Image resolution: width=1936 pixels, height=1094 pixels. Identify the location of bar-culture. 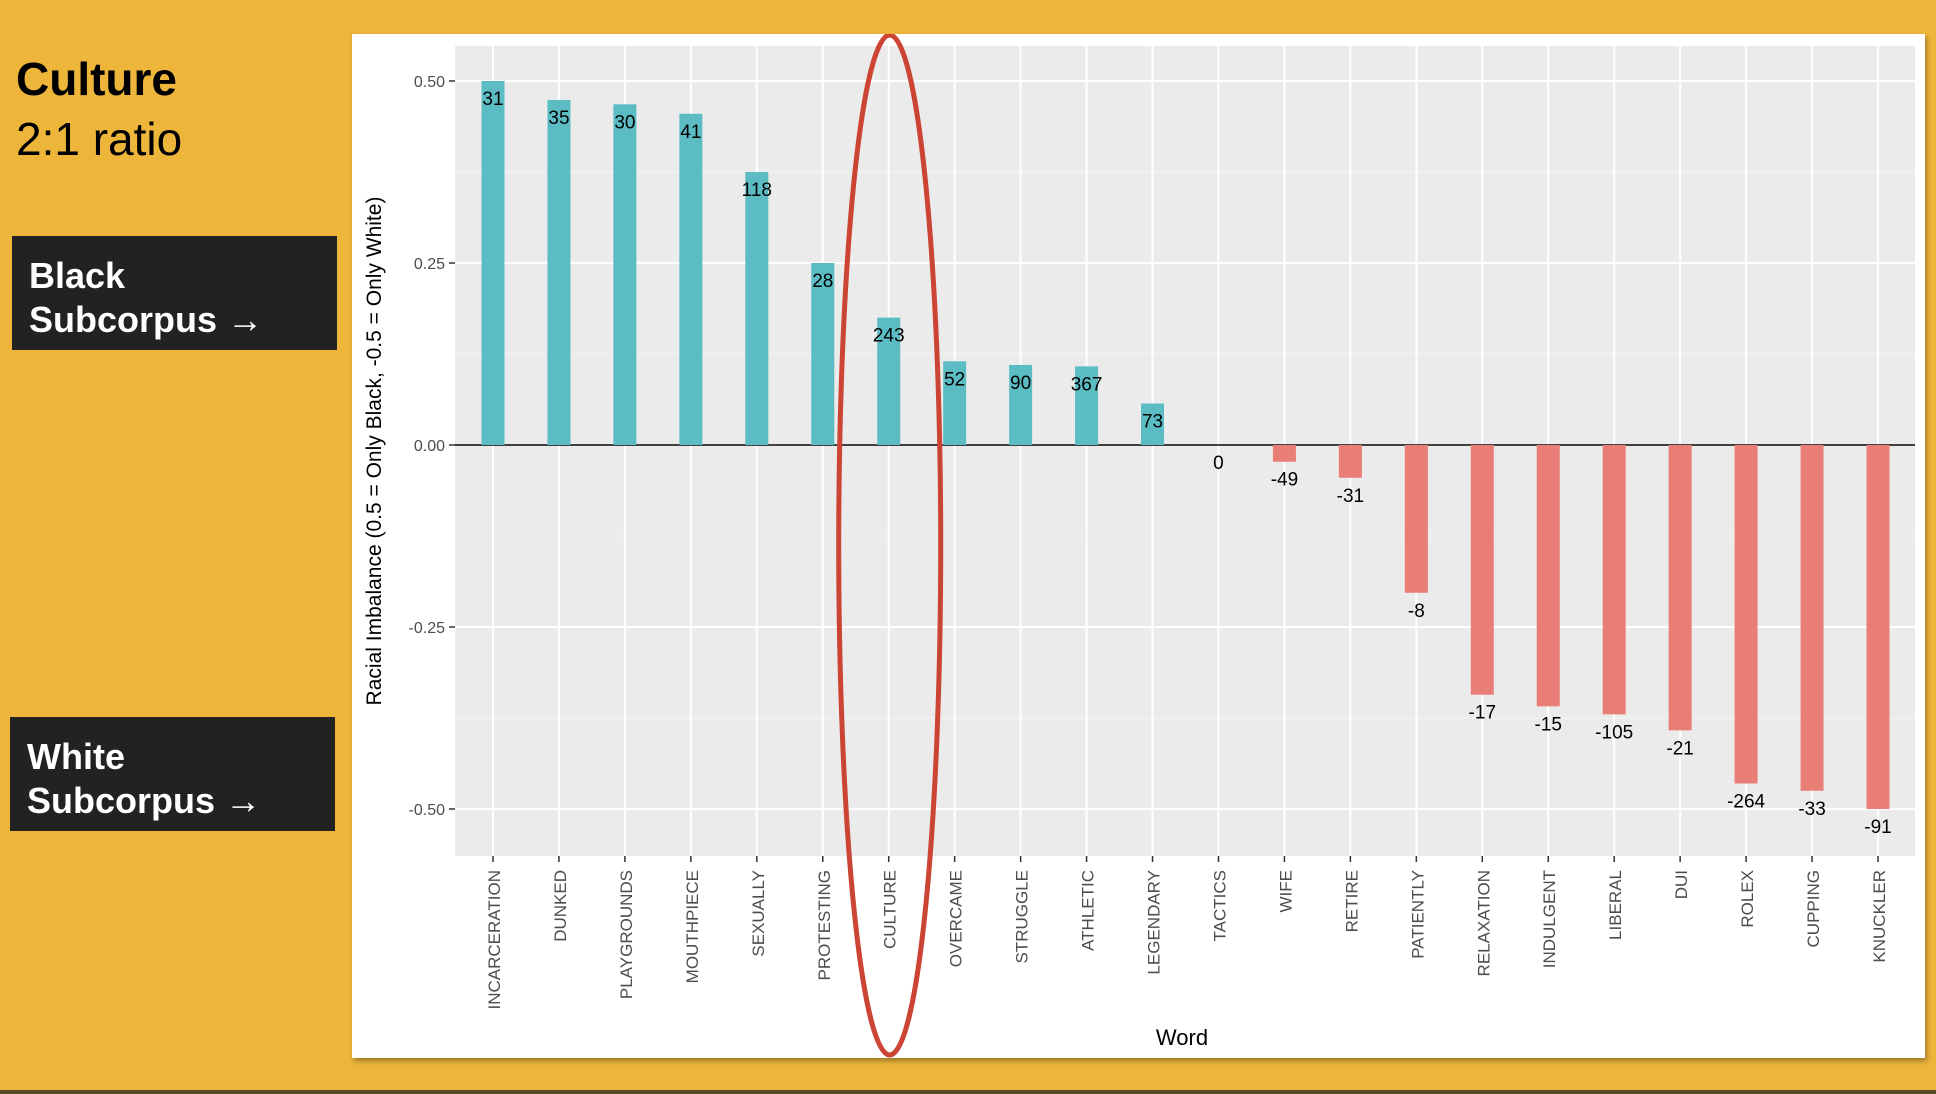
(889, 381).